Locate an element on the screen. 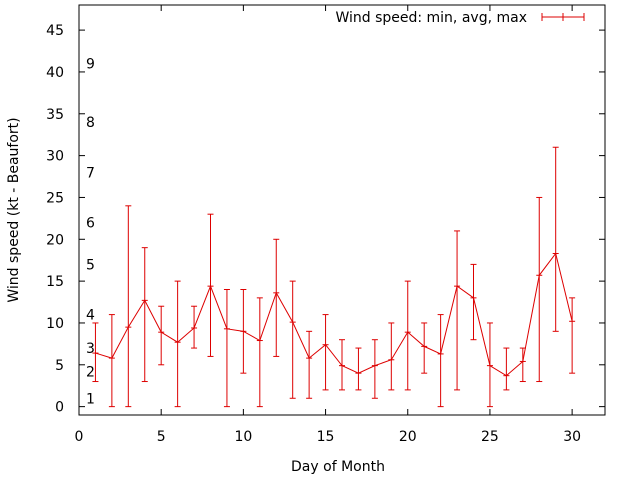 Image resolution: width=640 pixels, height=480 pixels. y-tick-label: 20 is located at coordinates (55, 240).